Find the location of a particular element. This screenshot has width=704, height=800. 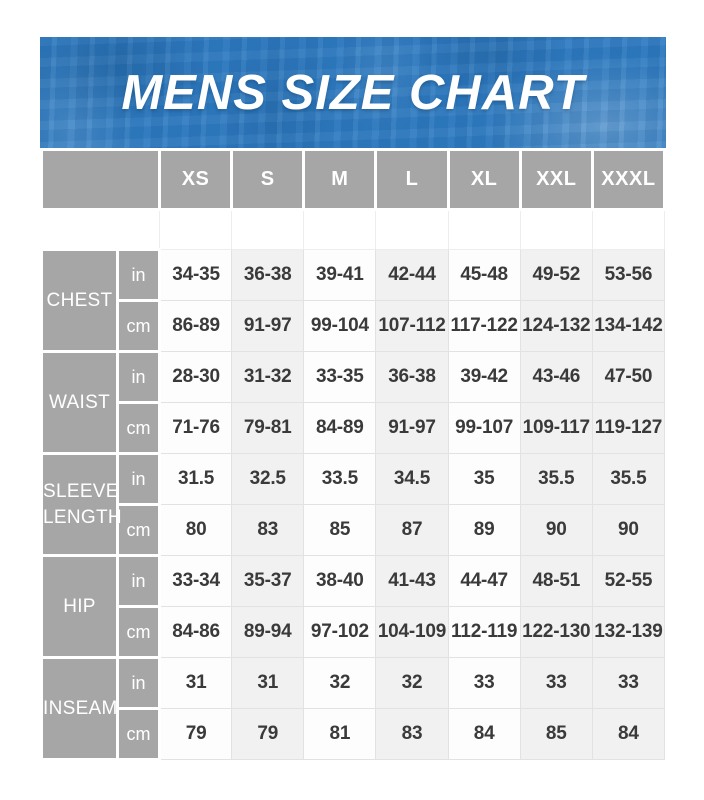

value-cell: 109-117 is located at coordinates (556, 428).